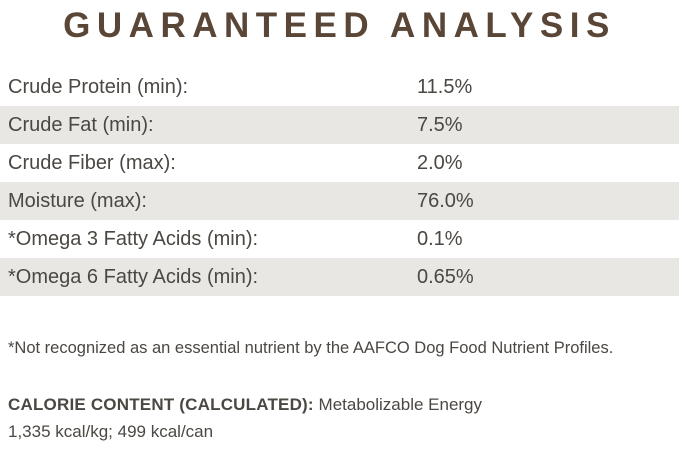  I want to click on calorie-values: 1,335 kcal/kg; 499 kcal/can, so click(111, 431).